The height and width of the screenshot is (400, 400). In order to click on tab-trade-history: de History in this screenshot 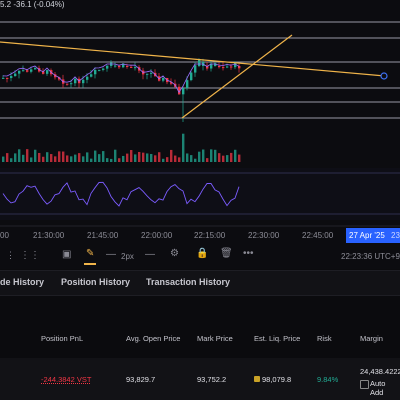, I will do `click(22, 282)`.